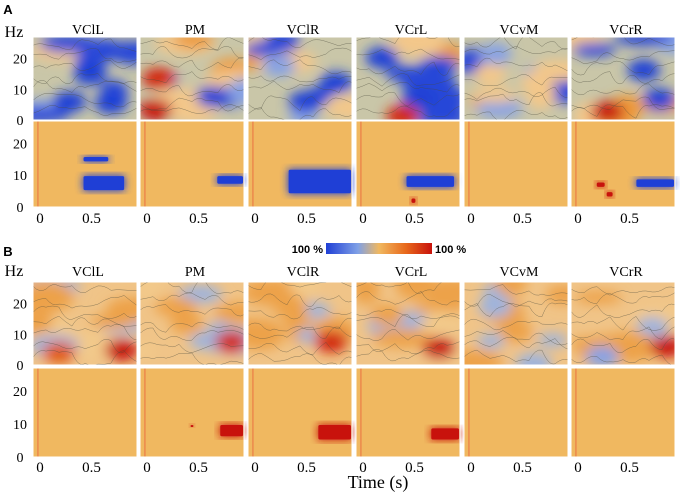 The height and width of the screenshot is (494, 680). I want to click on y-unit-label: Hz, so click(14, 271).